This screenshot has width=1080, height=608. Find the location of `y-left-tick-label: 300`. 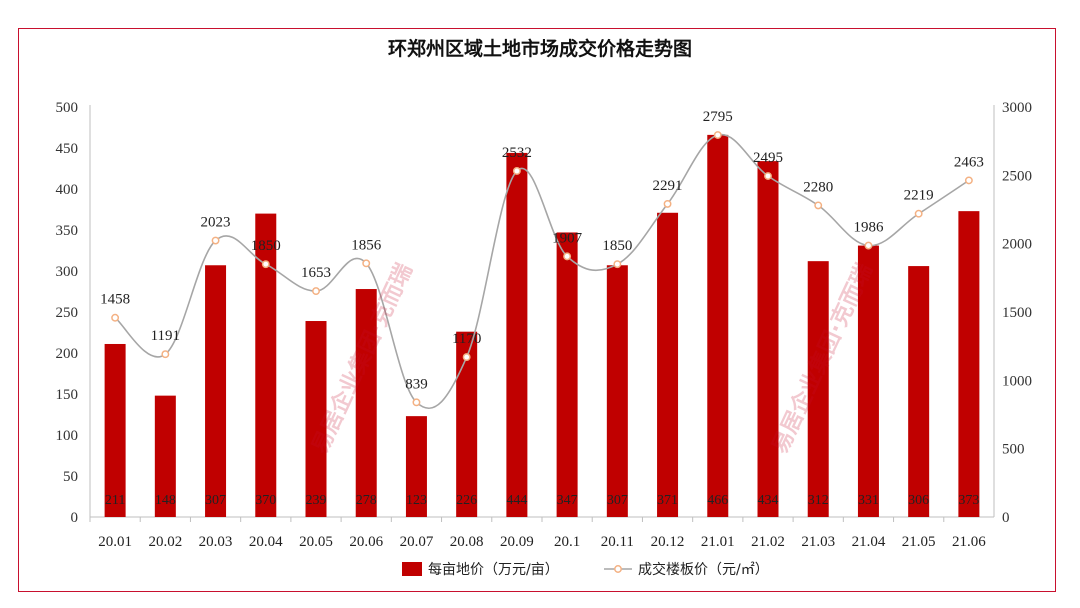

y-left-tick-label: 300 is located at coordinates (67, 272).